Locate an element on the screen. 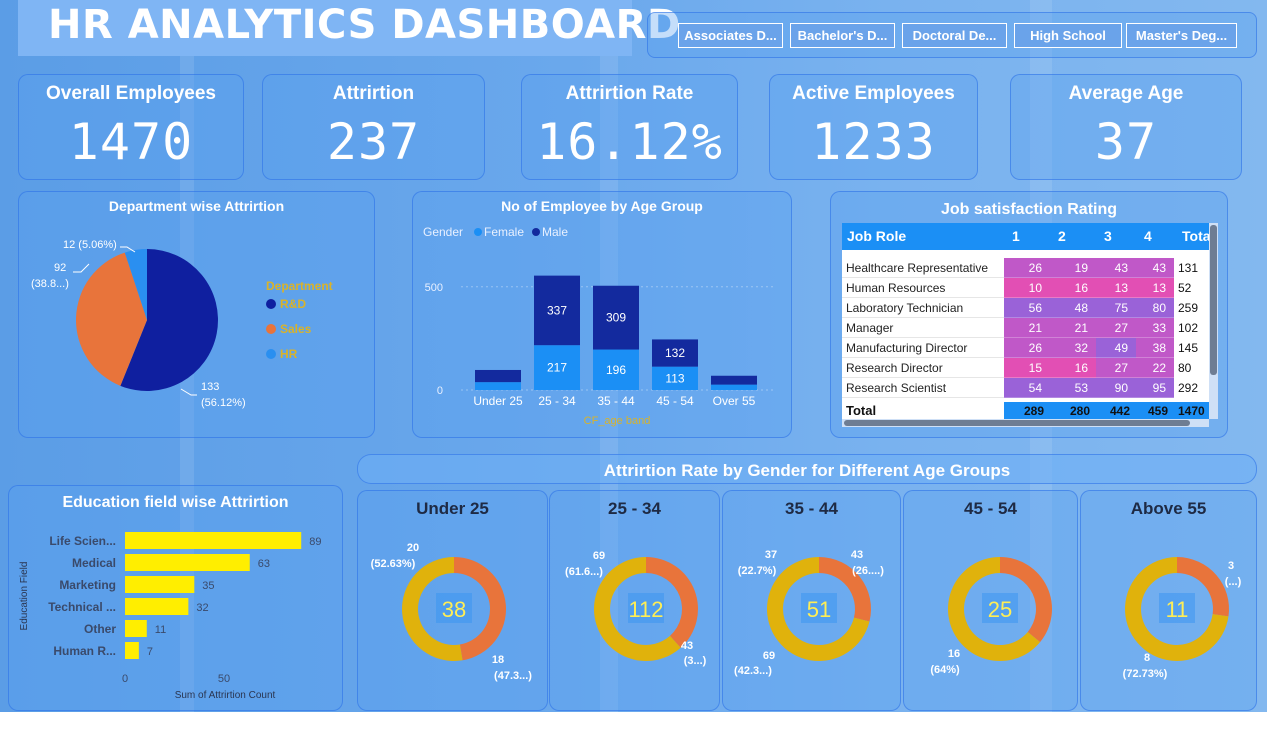  legend-item-label: Male is located at coordinates (555, 232).